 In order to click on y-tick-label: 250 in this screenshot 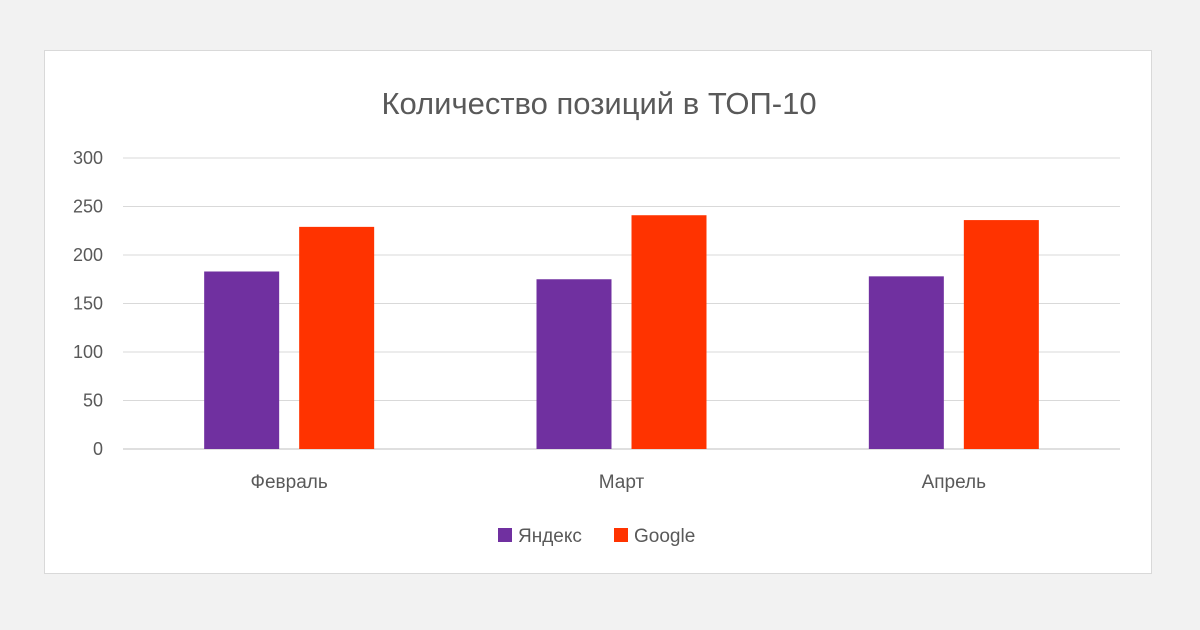, I will do `click(88, 207)`.